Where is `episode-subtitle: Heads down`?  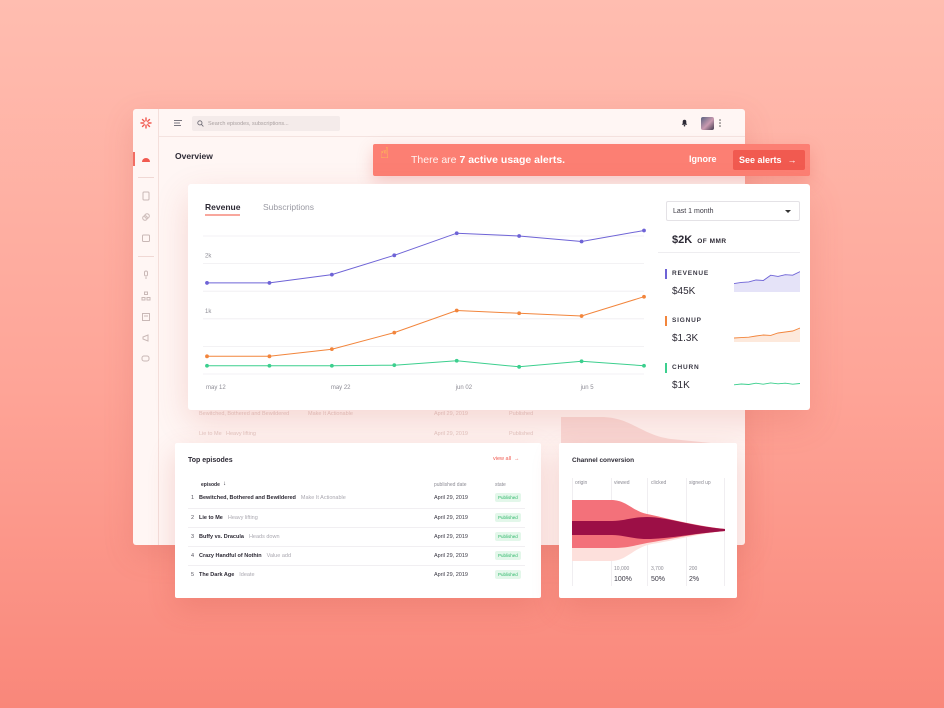 episode-subtitle: Heads down is located at coordinates (264, 537).